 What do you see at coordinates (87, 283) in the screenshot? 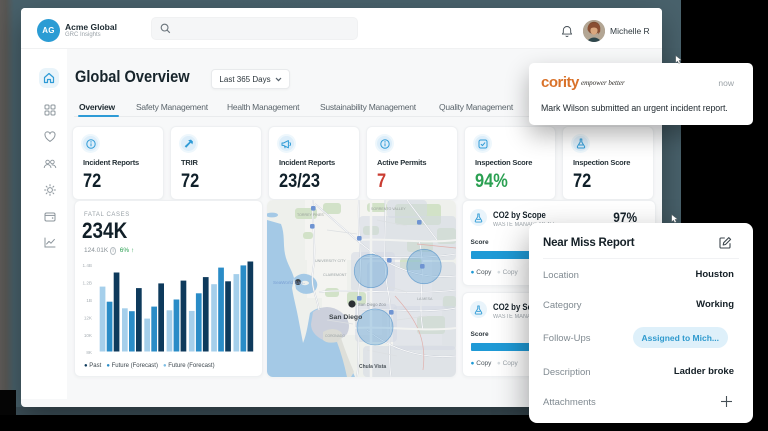
I see `svg-text: 1.2B` at bounding box center [87, 283].